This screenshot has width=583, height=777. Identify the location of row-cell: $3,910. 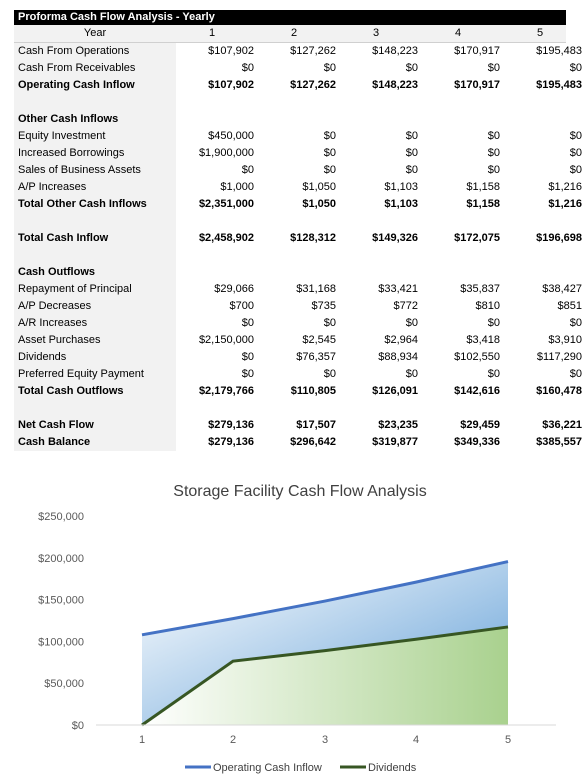
(565, 340).